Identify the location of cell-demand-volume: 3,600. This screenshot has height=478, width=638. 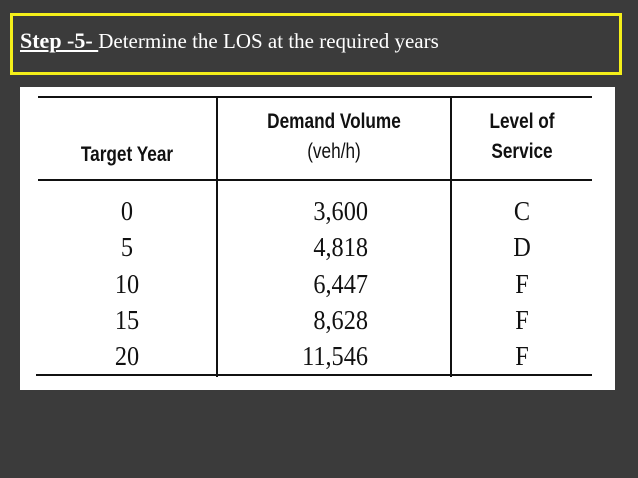
(340, 211).